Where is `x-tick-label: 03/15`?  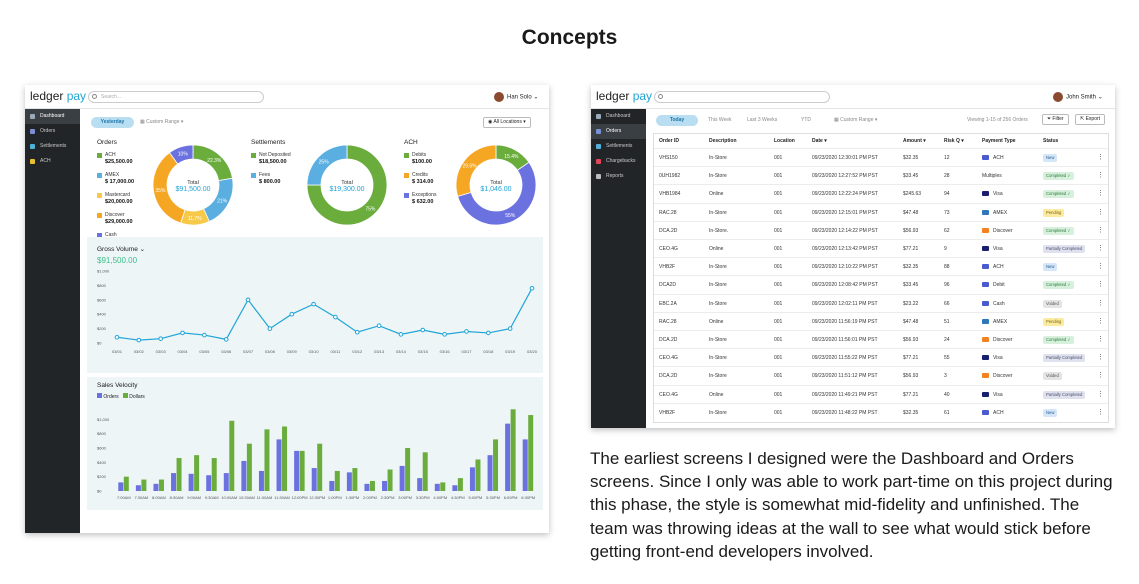
x-tick-label: 03/15 is located at coordinates (423, 351).